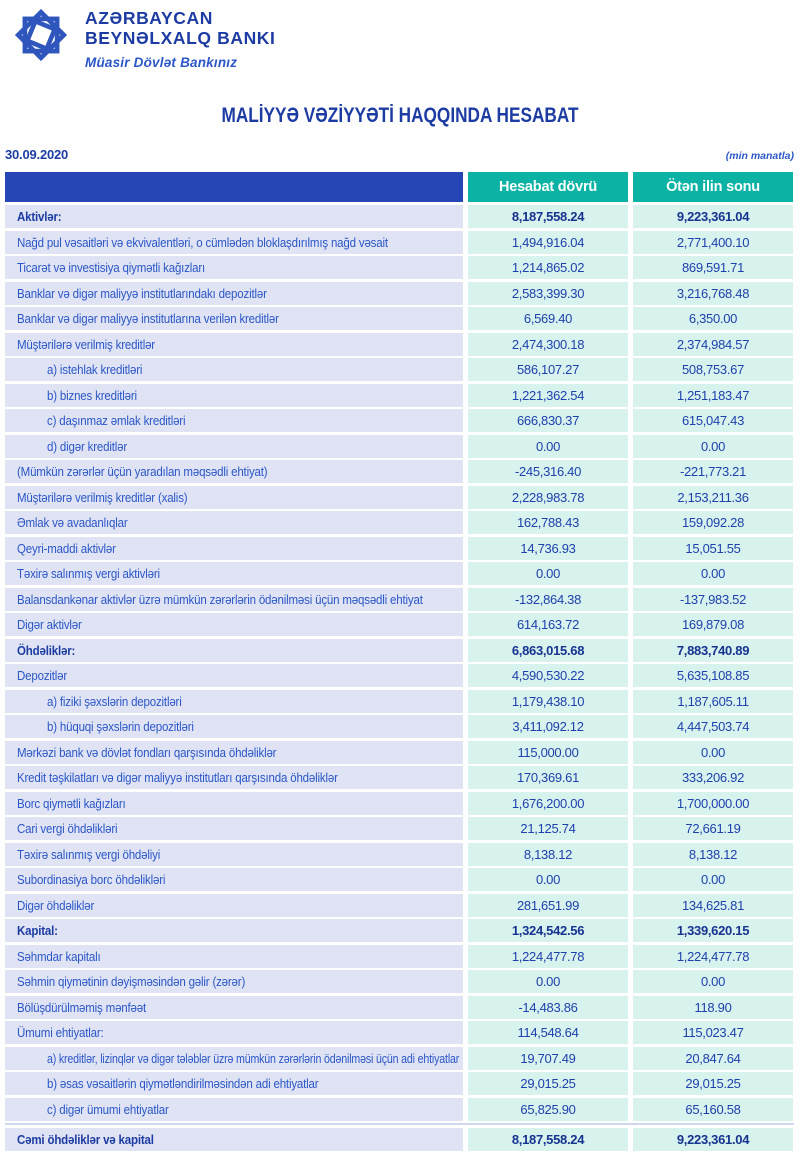 The image size is (800, 1153). What do you see at coordinates (548, 548) in the screenshot?
I see `row-value-current: 14,736.93` at bounding box center [548, 548].